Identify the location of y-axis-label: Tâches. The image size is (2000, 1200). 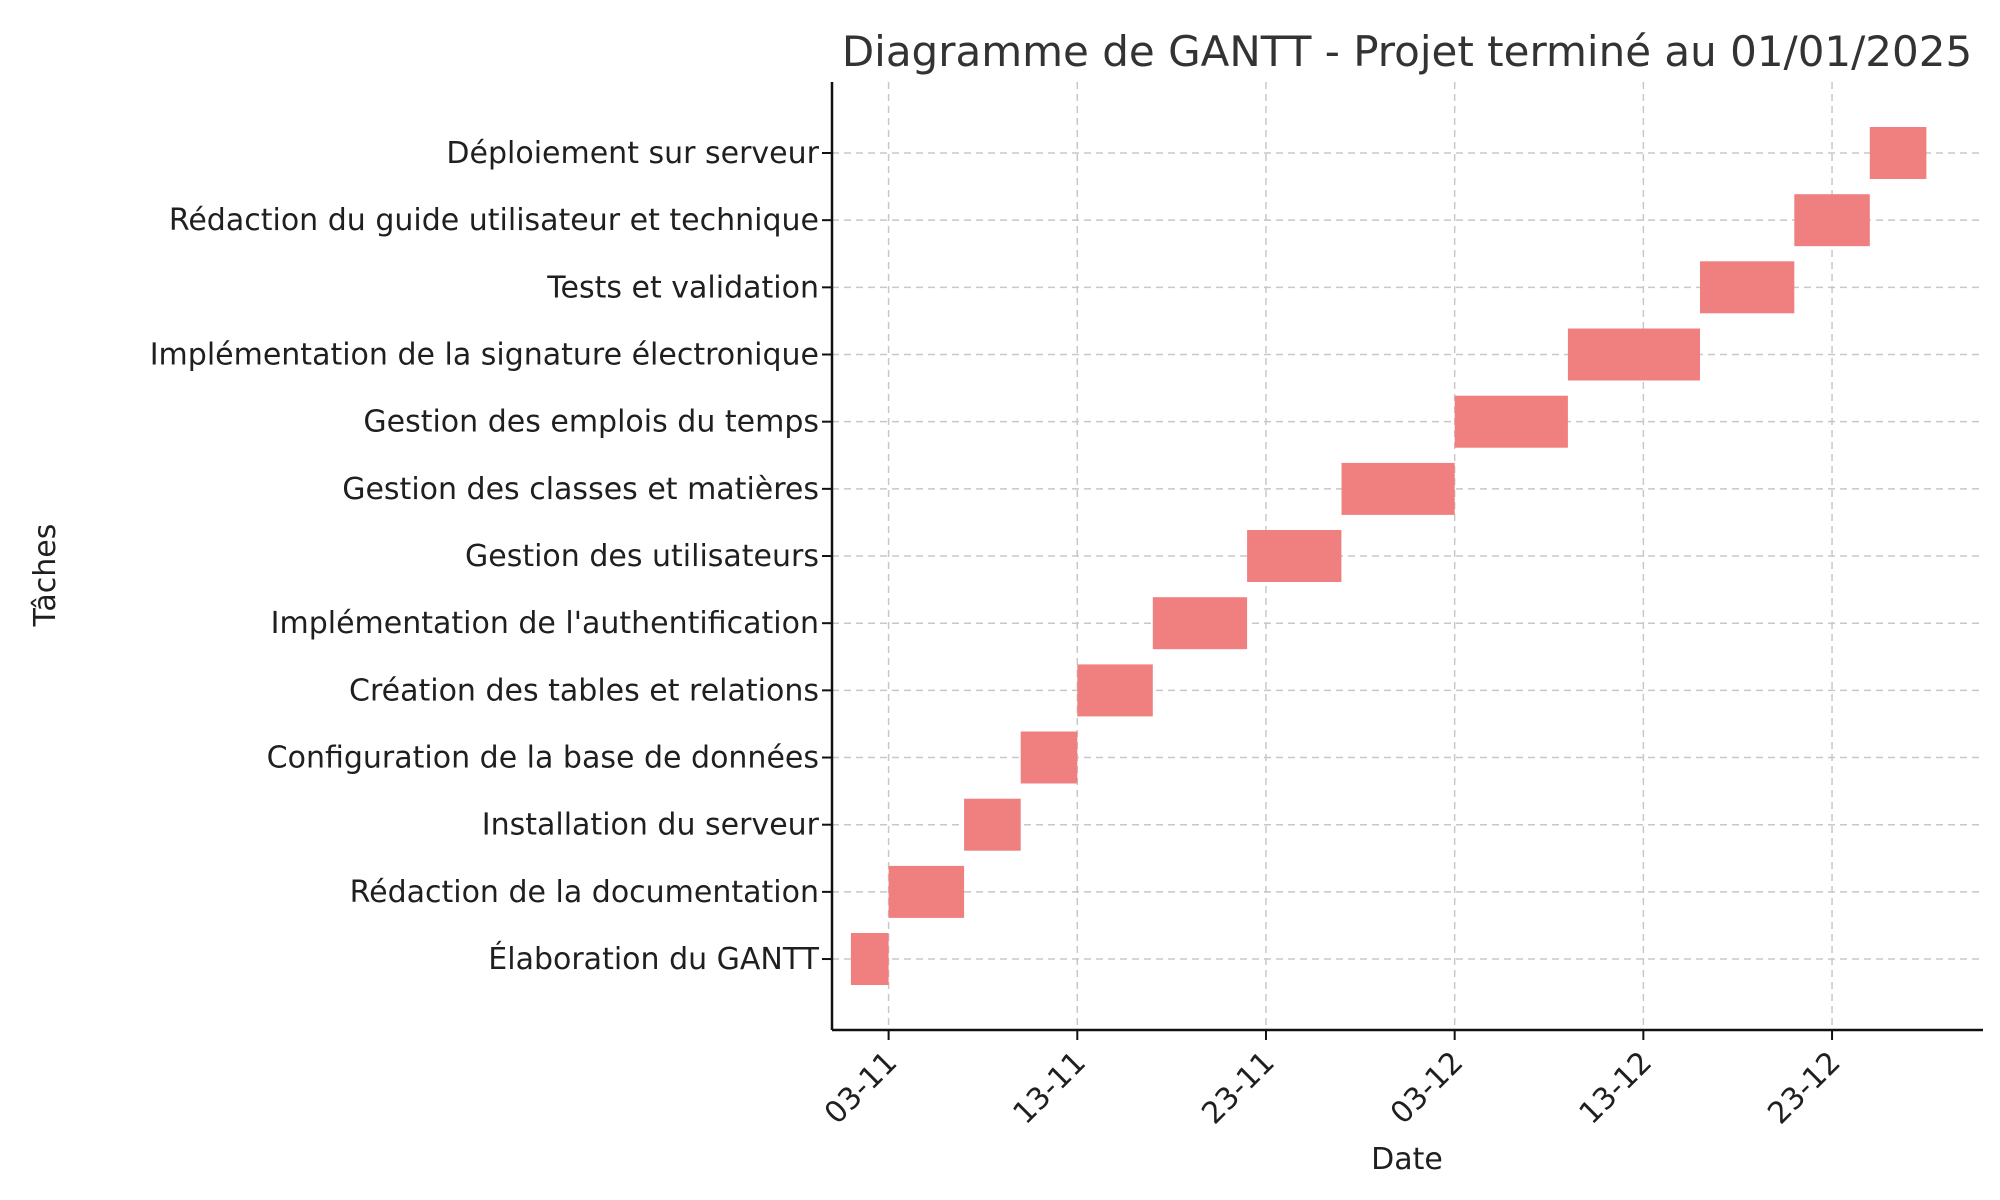
(45, 576).